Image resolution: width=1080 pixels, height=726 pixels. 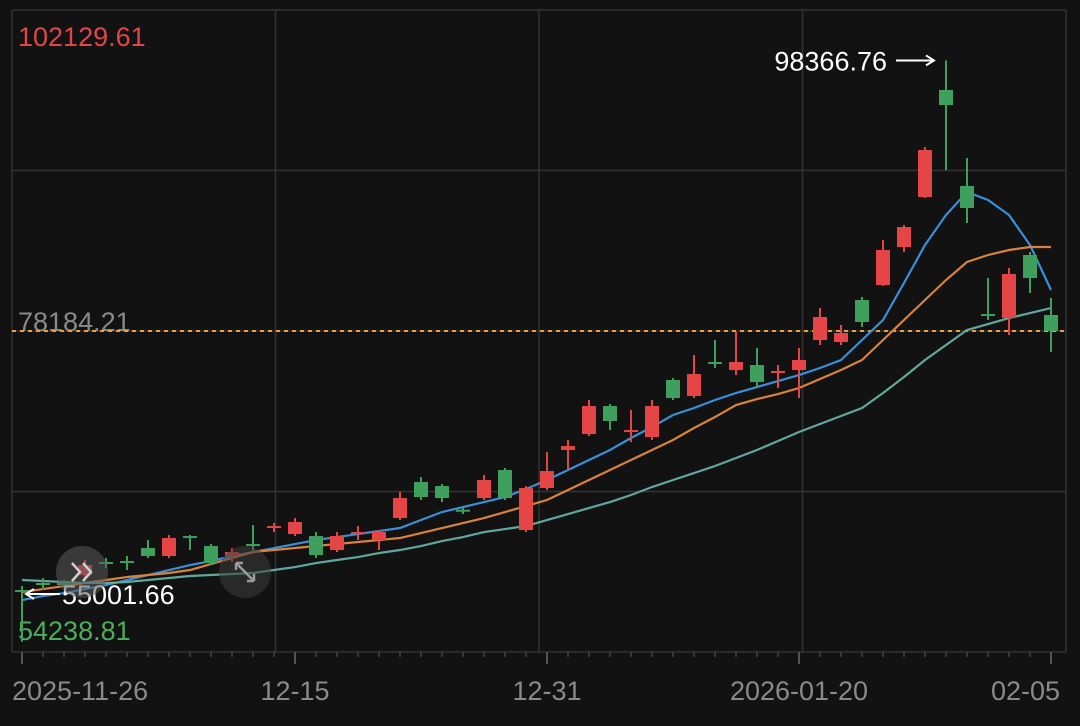 What do you see at coordinates (1025, 691) in the screenshot?
I see `x-tick-label: 02-05` at bounding box center [1025, 691].